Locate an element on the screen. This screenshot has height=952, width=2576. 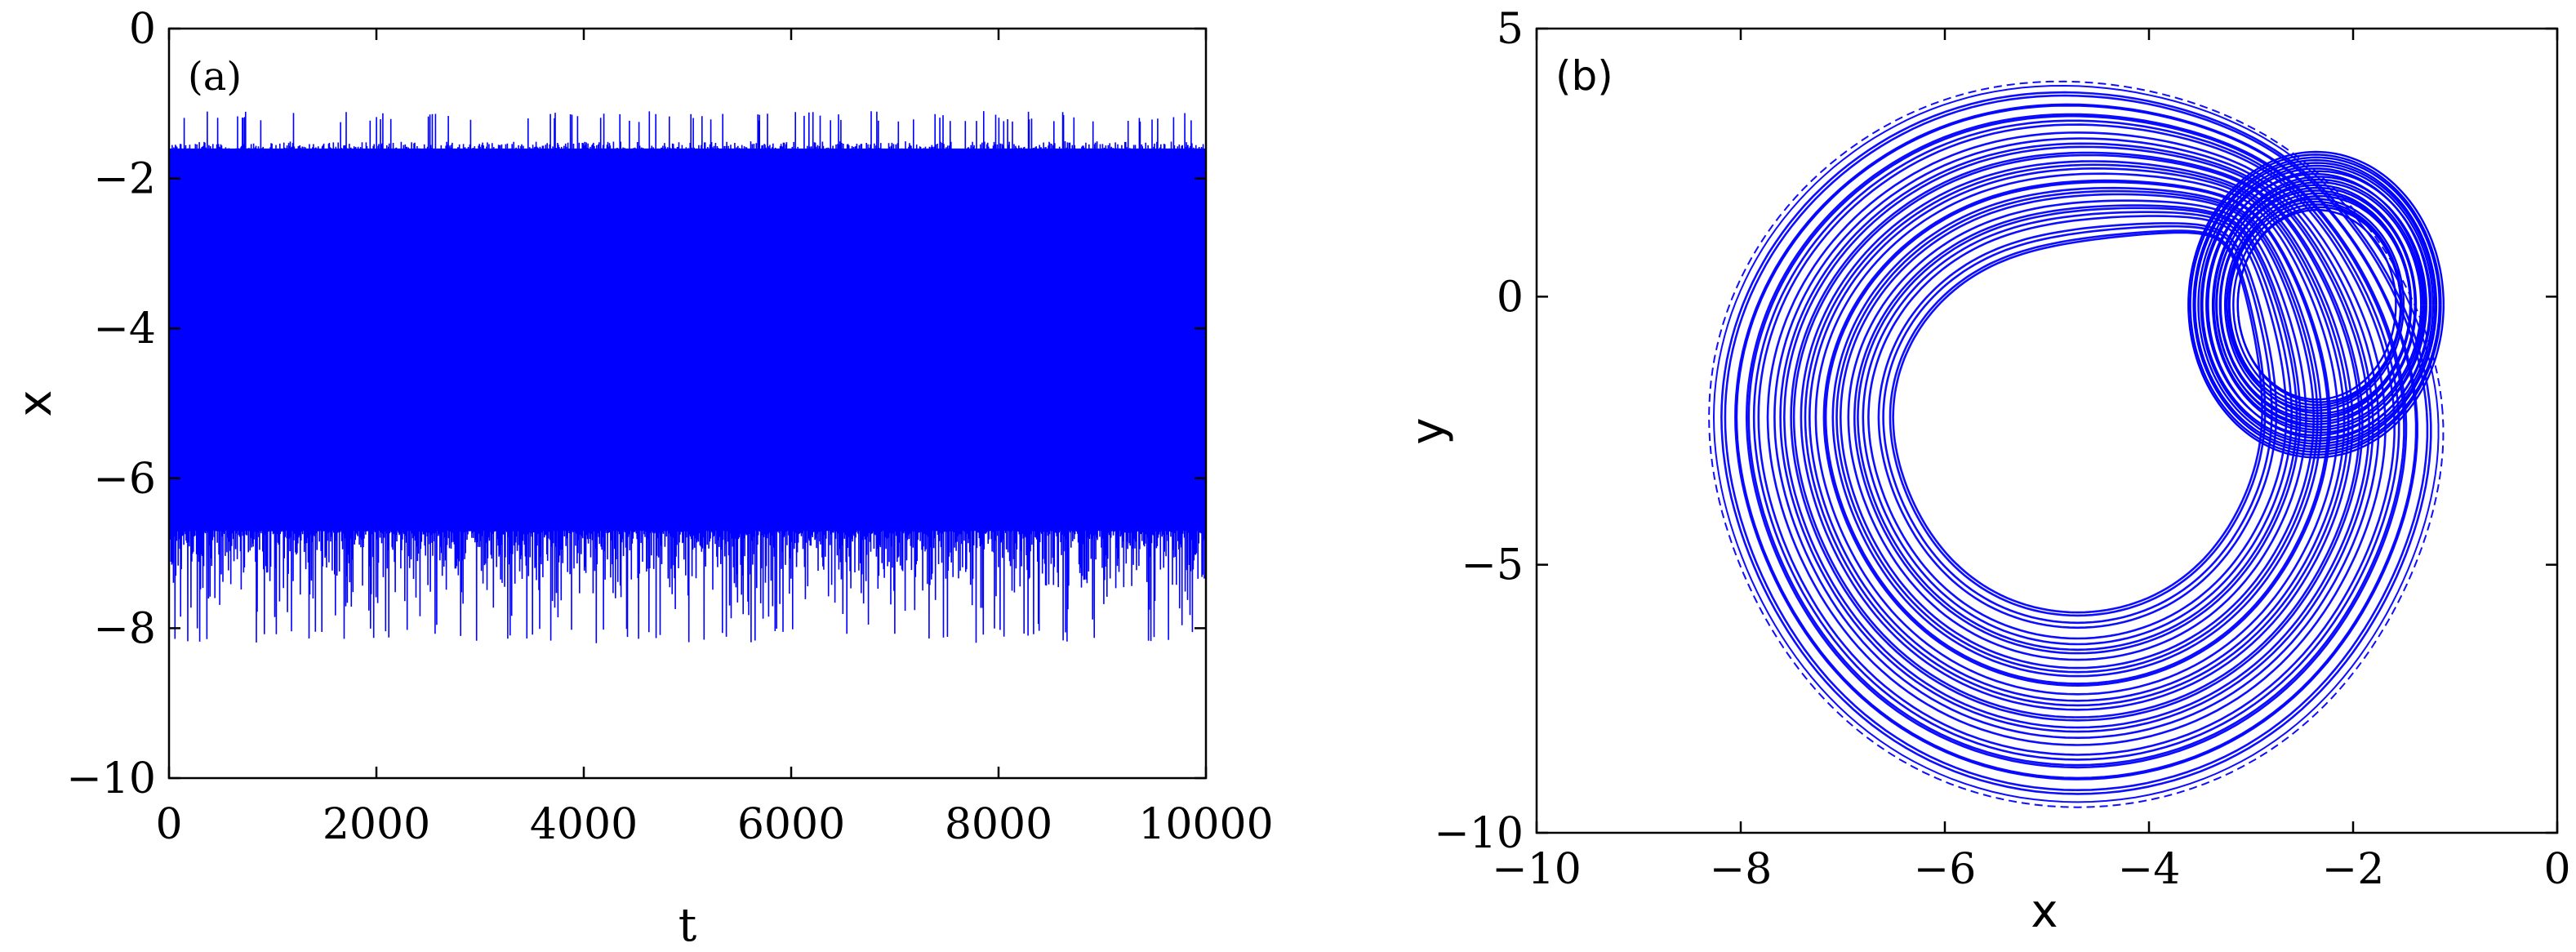
panel-a-ylabel: x is located at coordinates (35, 402).